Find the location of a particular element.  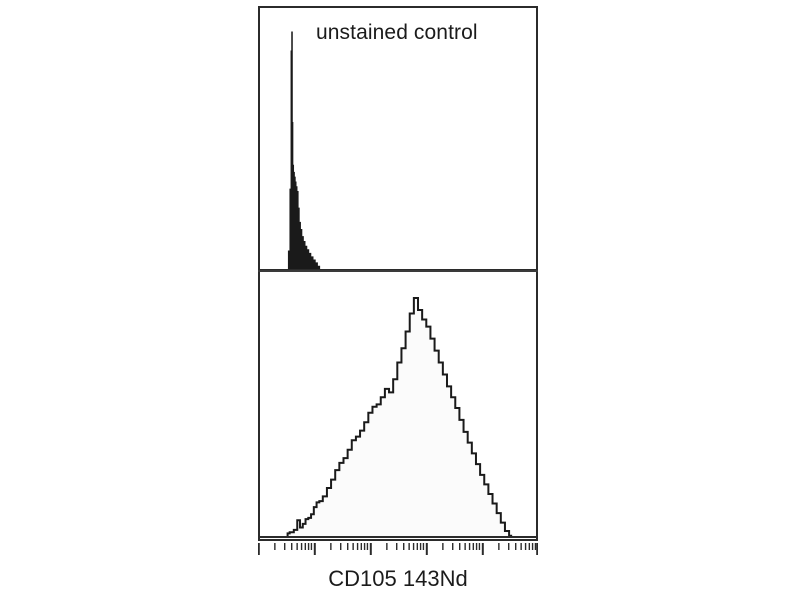

x-axis-label: CD105 143Nd is located at coordinates (398, 578).